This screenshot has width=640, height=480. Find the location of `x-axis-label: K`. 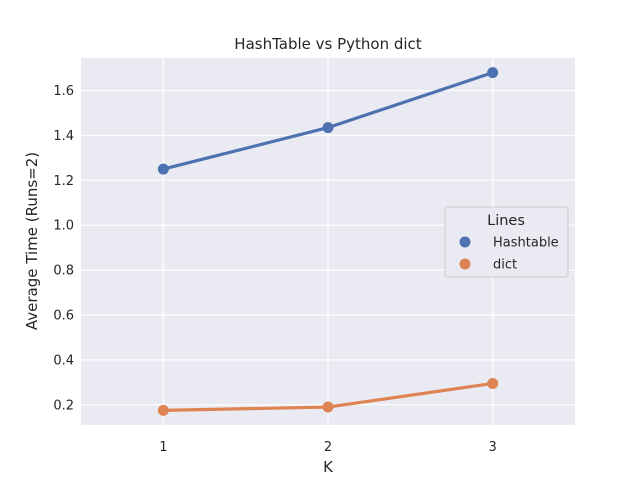

x-axis-label: K is located at coordinates (328, 467).